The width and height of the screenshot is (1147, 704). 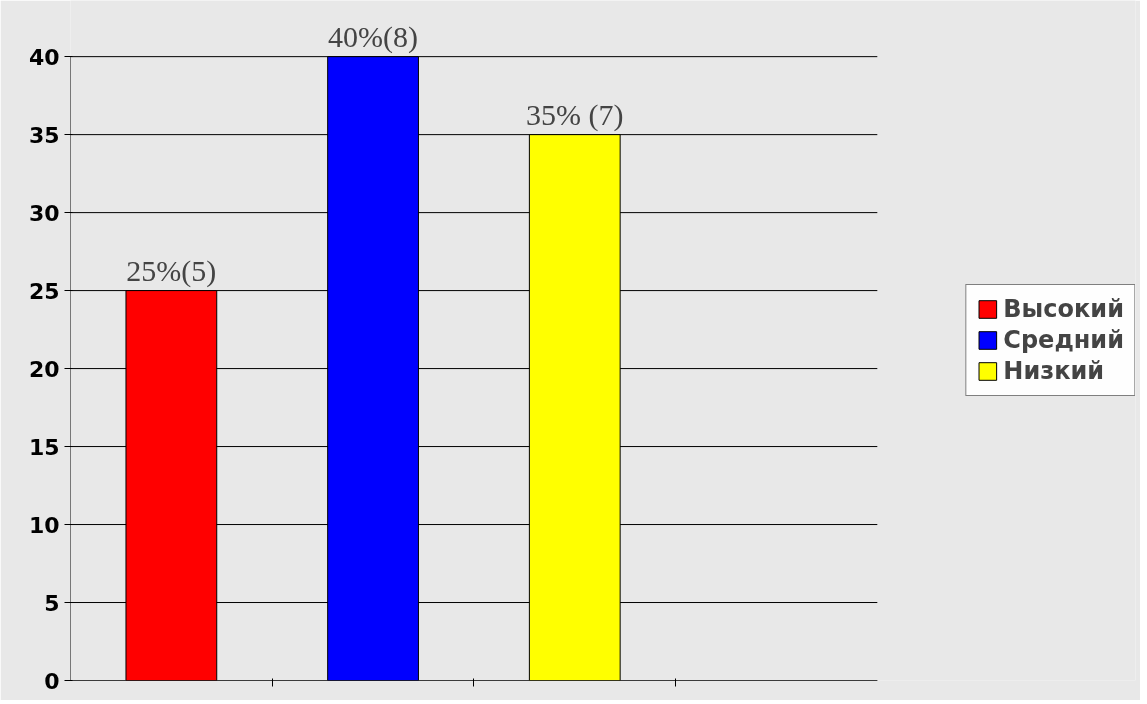 I want to click on data-label: 40%(8), so click(x=373, y=36).